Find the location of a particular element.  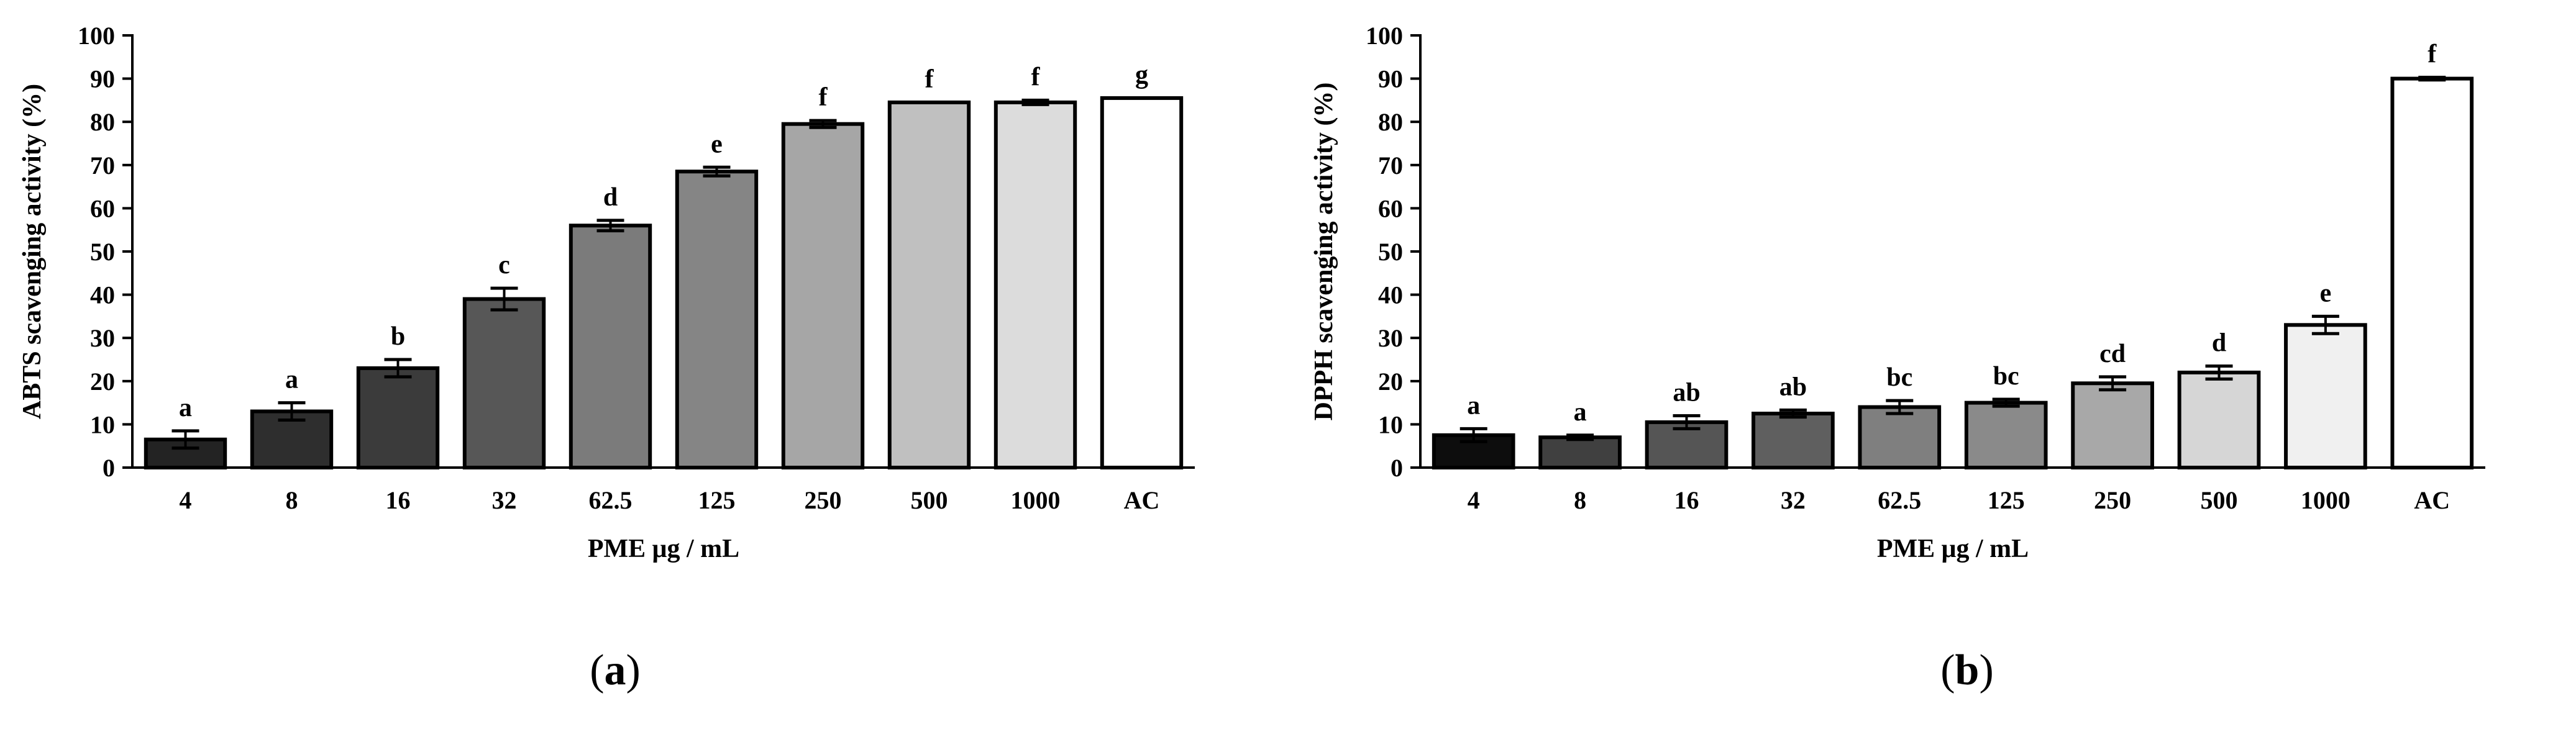

panel-label: b is located at coordinates (1967, 670).